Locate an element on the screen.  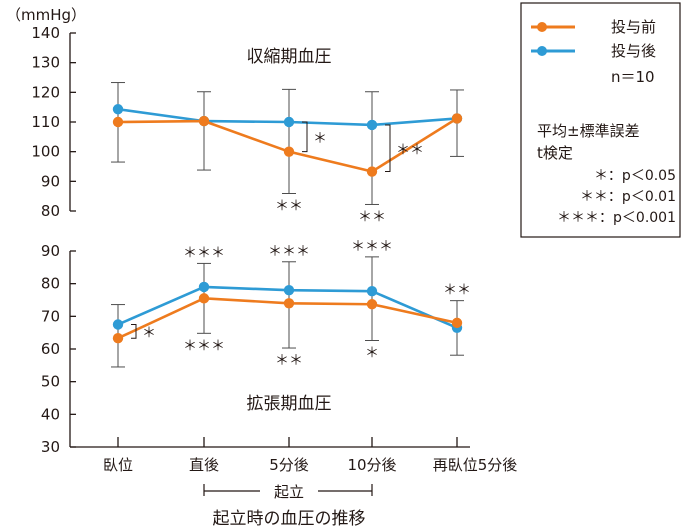
legend-label-before: 投与前 is located at coordinates (633, 27).